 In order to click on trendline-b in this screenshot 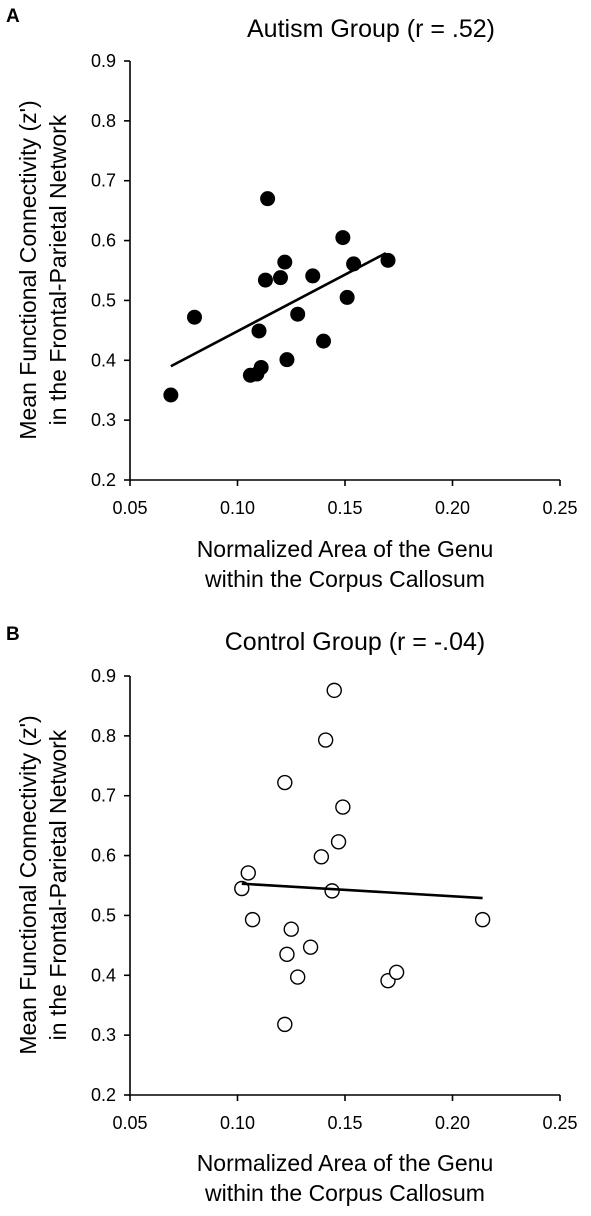, I will do `click(362, 891)`.